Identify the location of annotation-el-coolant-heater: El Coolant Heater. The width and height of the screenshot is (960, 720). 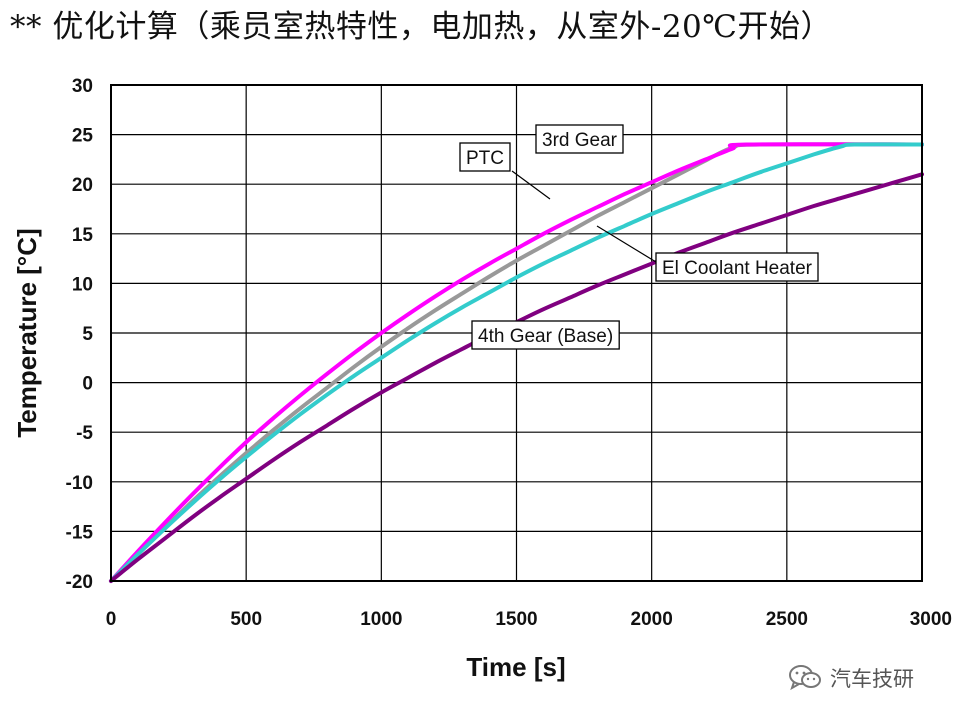
(707, 253).